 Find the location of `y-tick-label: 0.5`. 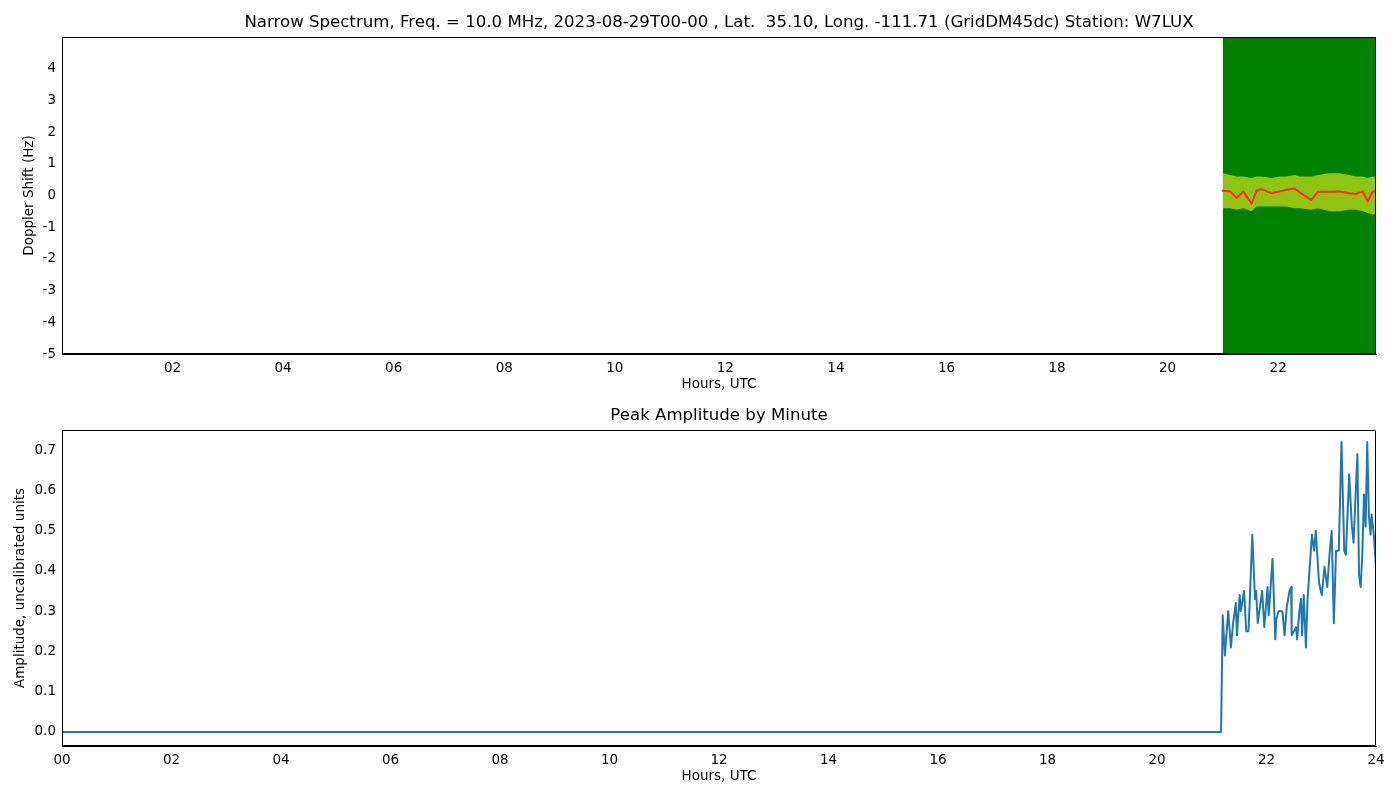

y-tick-label: 0.5 is located at coordinates (45, 529).